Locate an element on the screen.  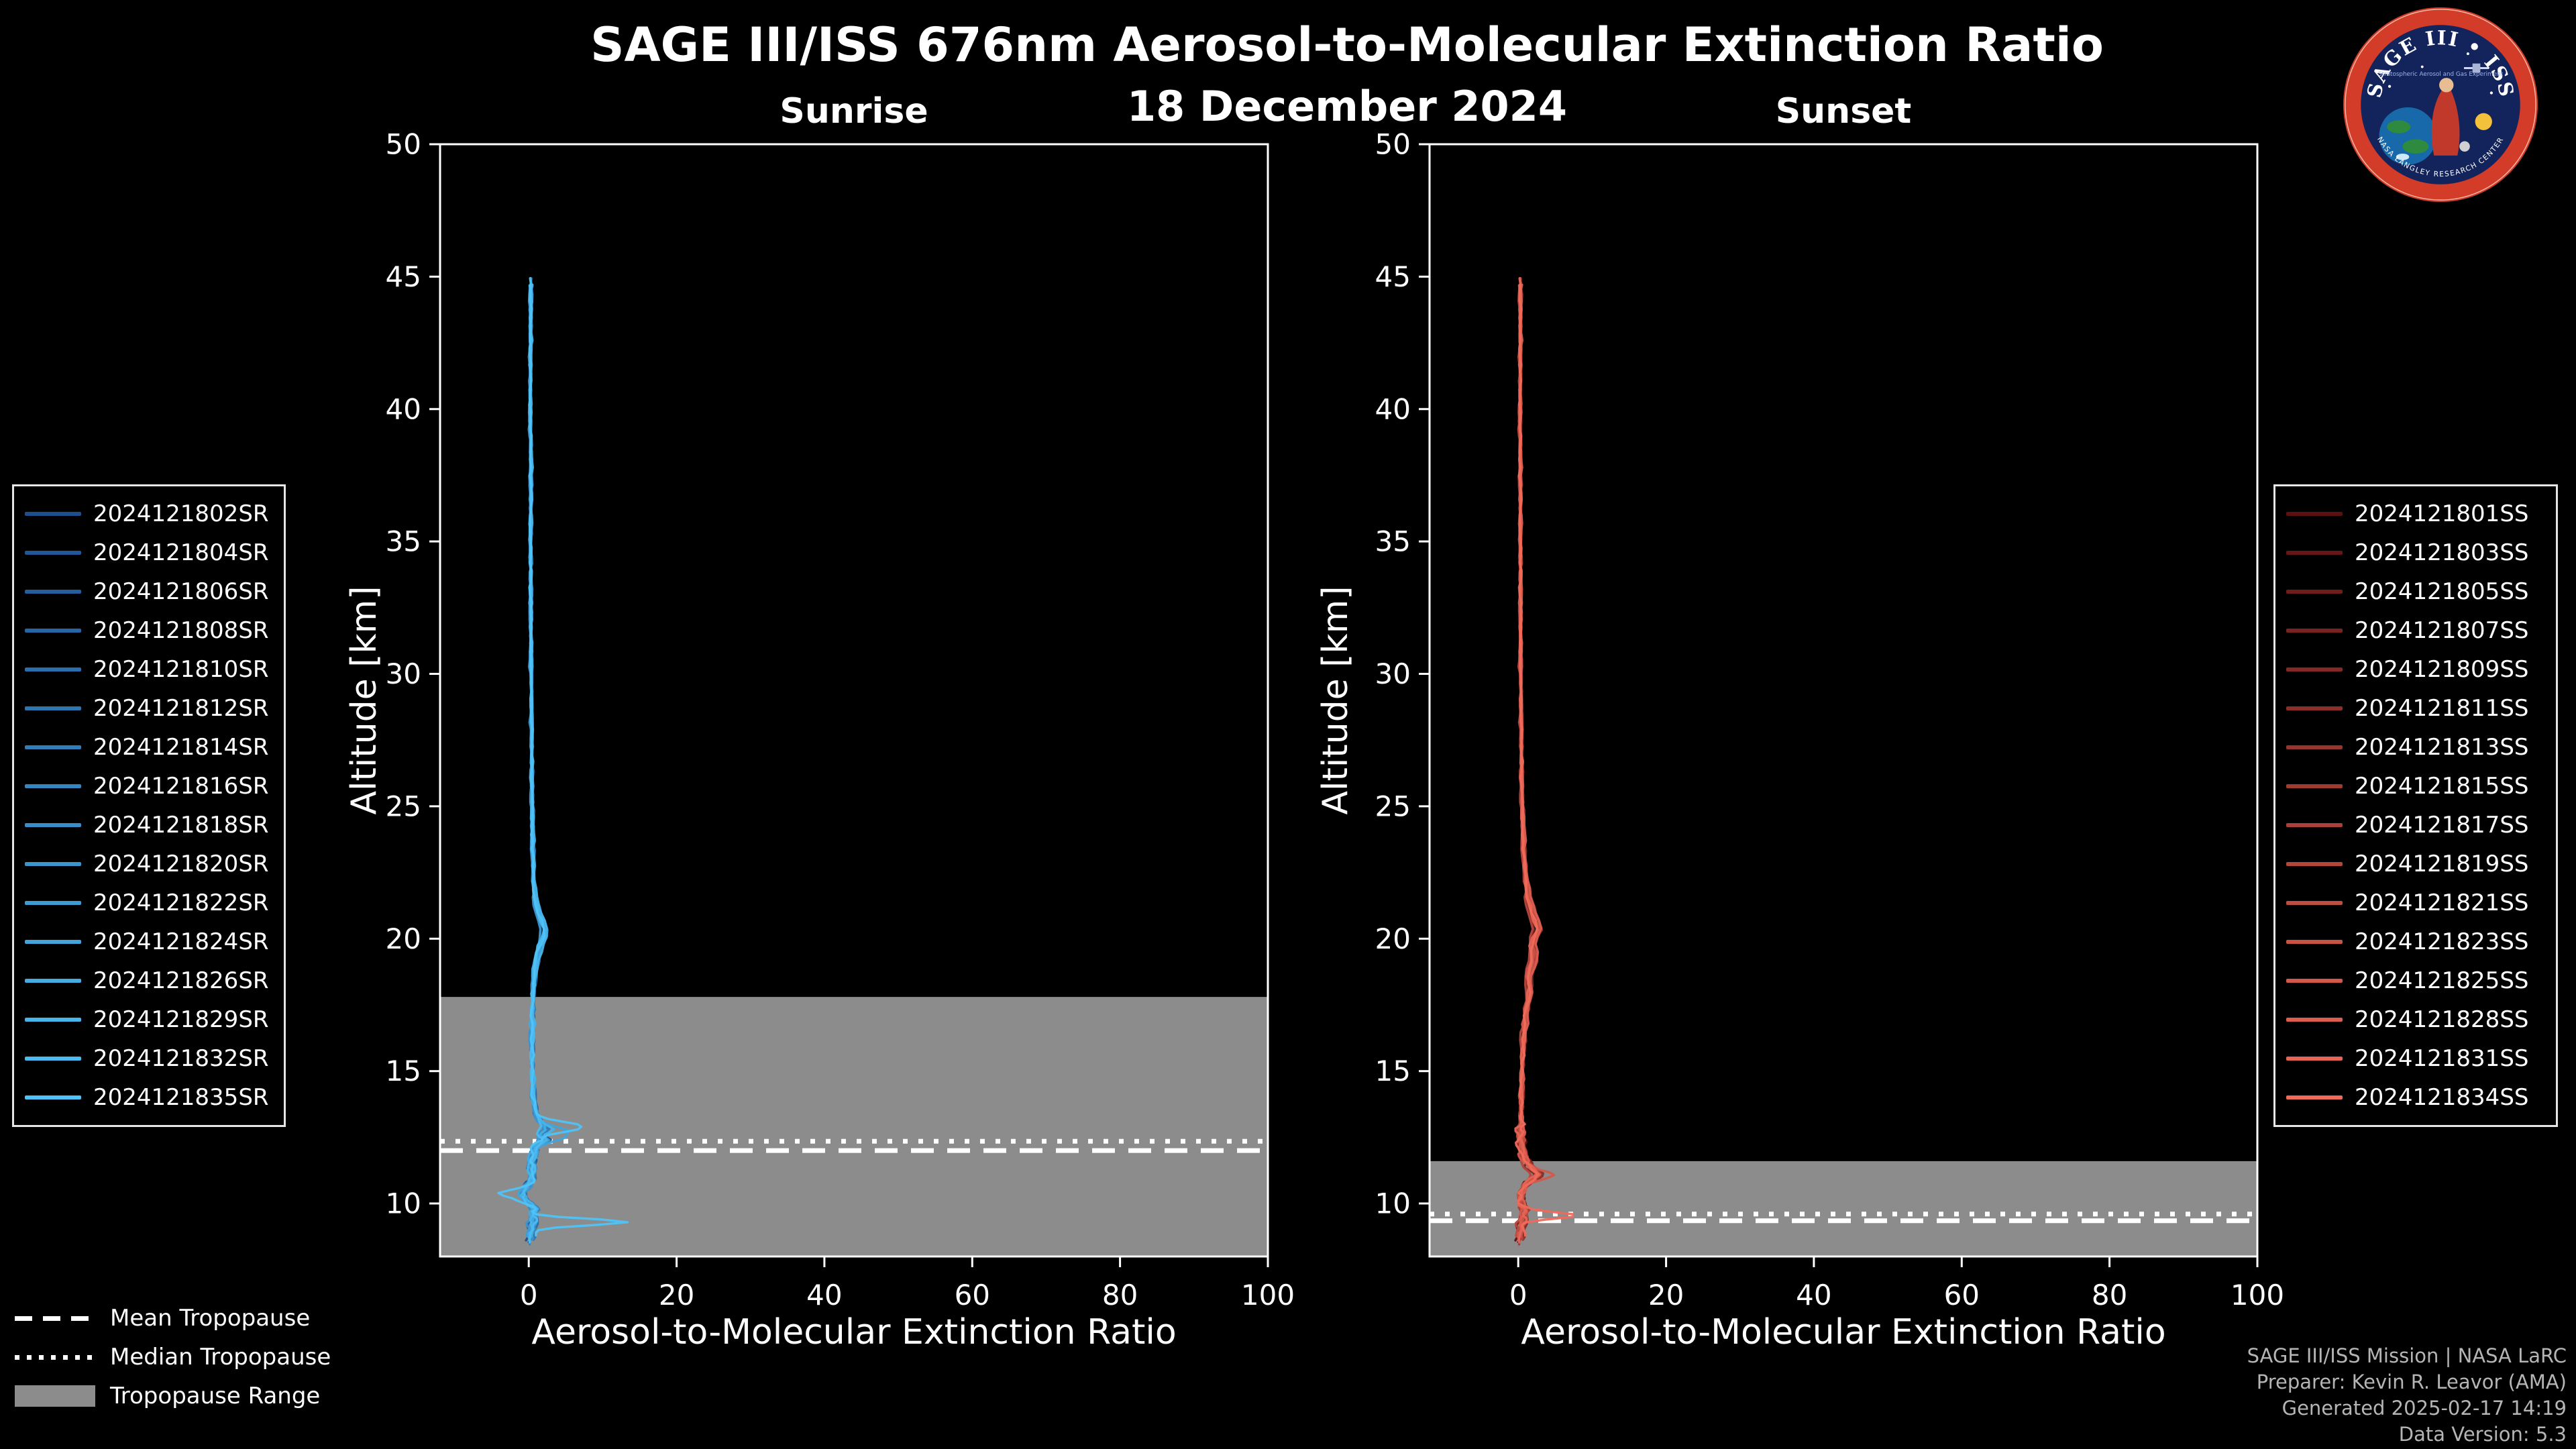
legend-item: 2024121819SS is located at coordinates (2415, 864).